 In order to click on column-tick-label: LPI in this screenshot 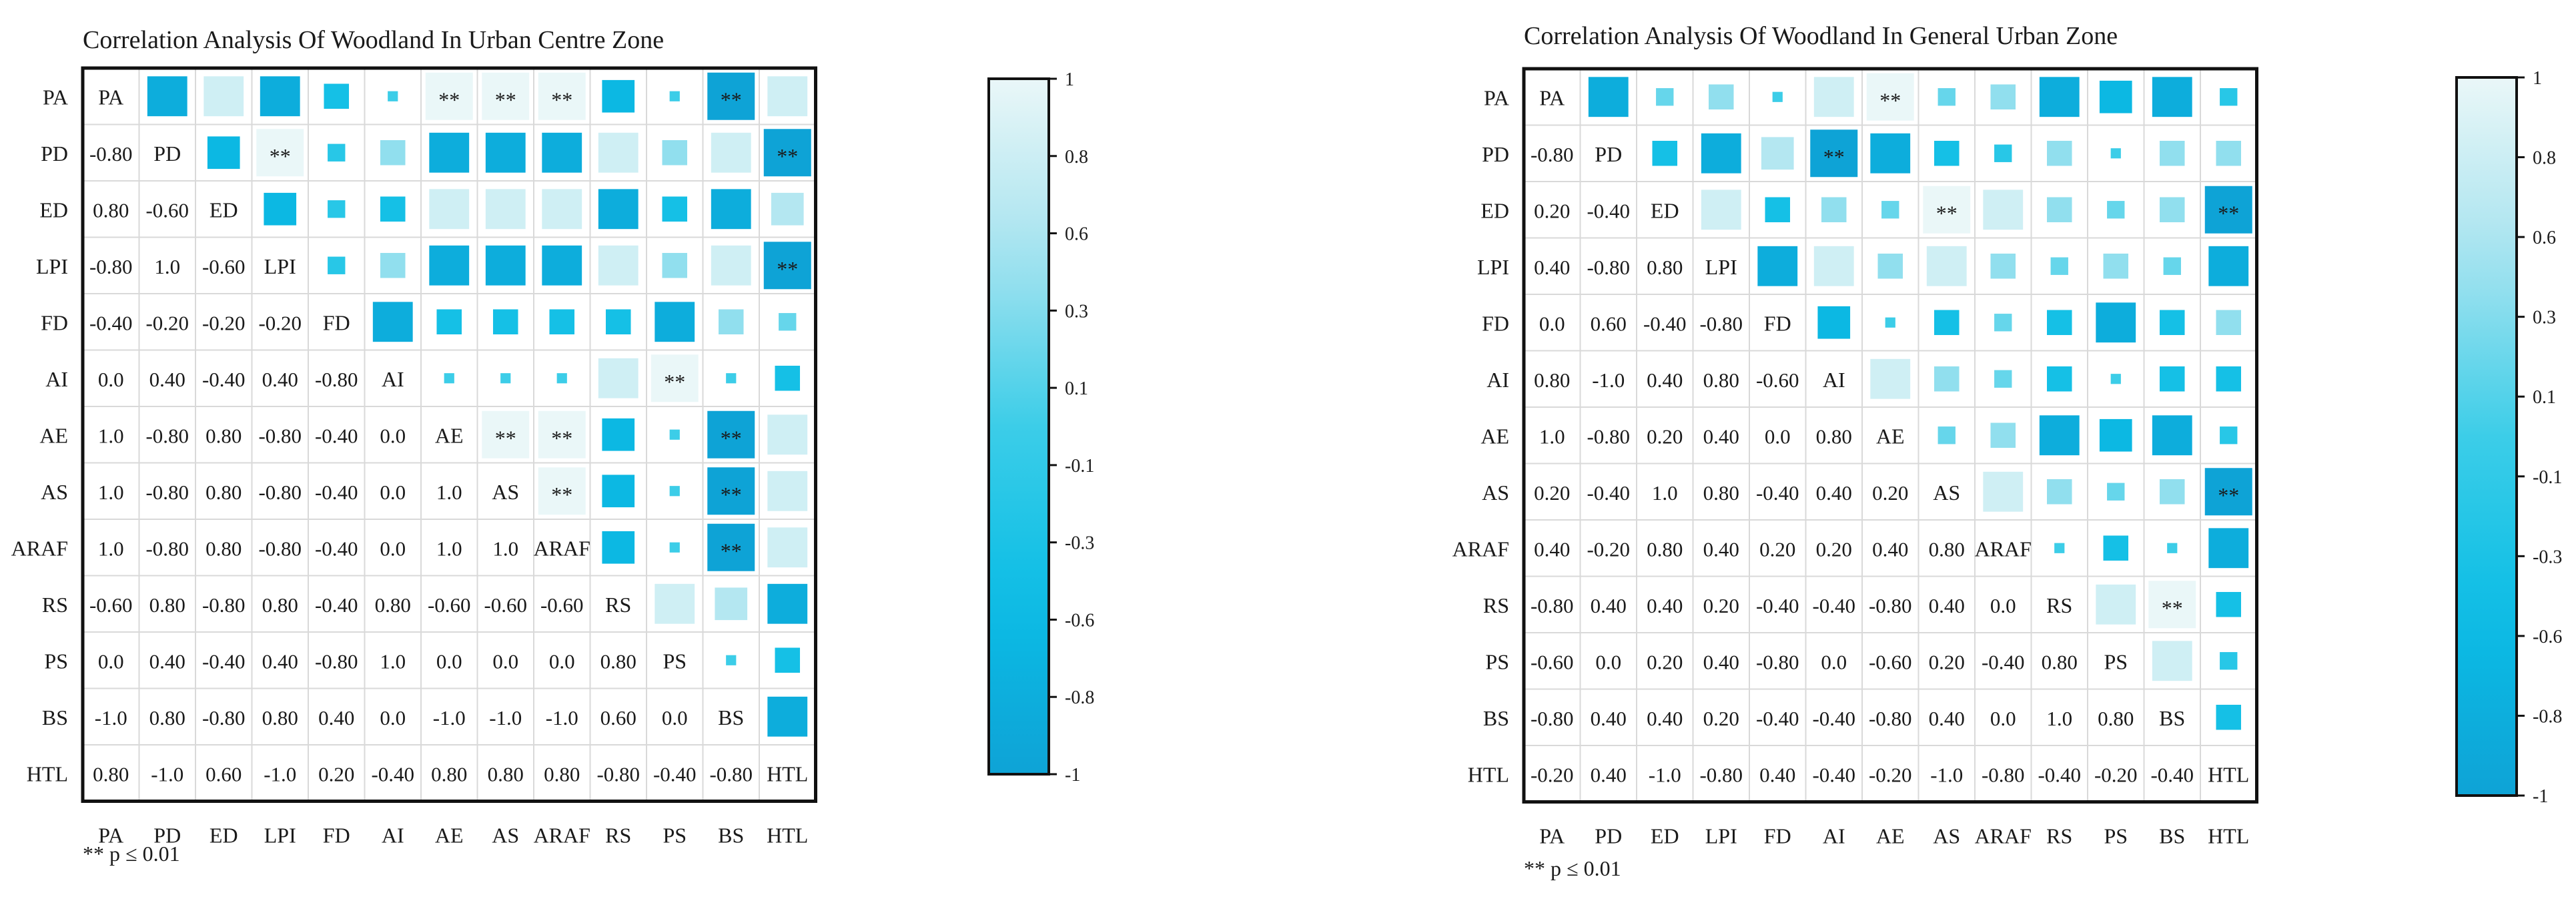, I will do `click(280, 836)`.